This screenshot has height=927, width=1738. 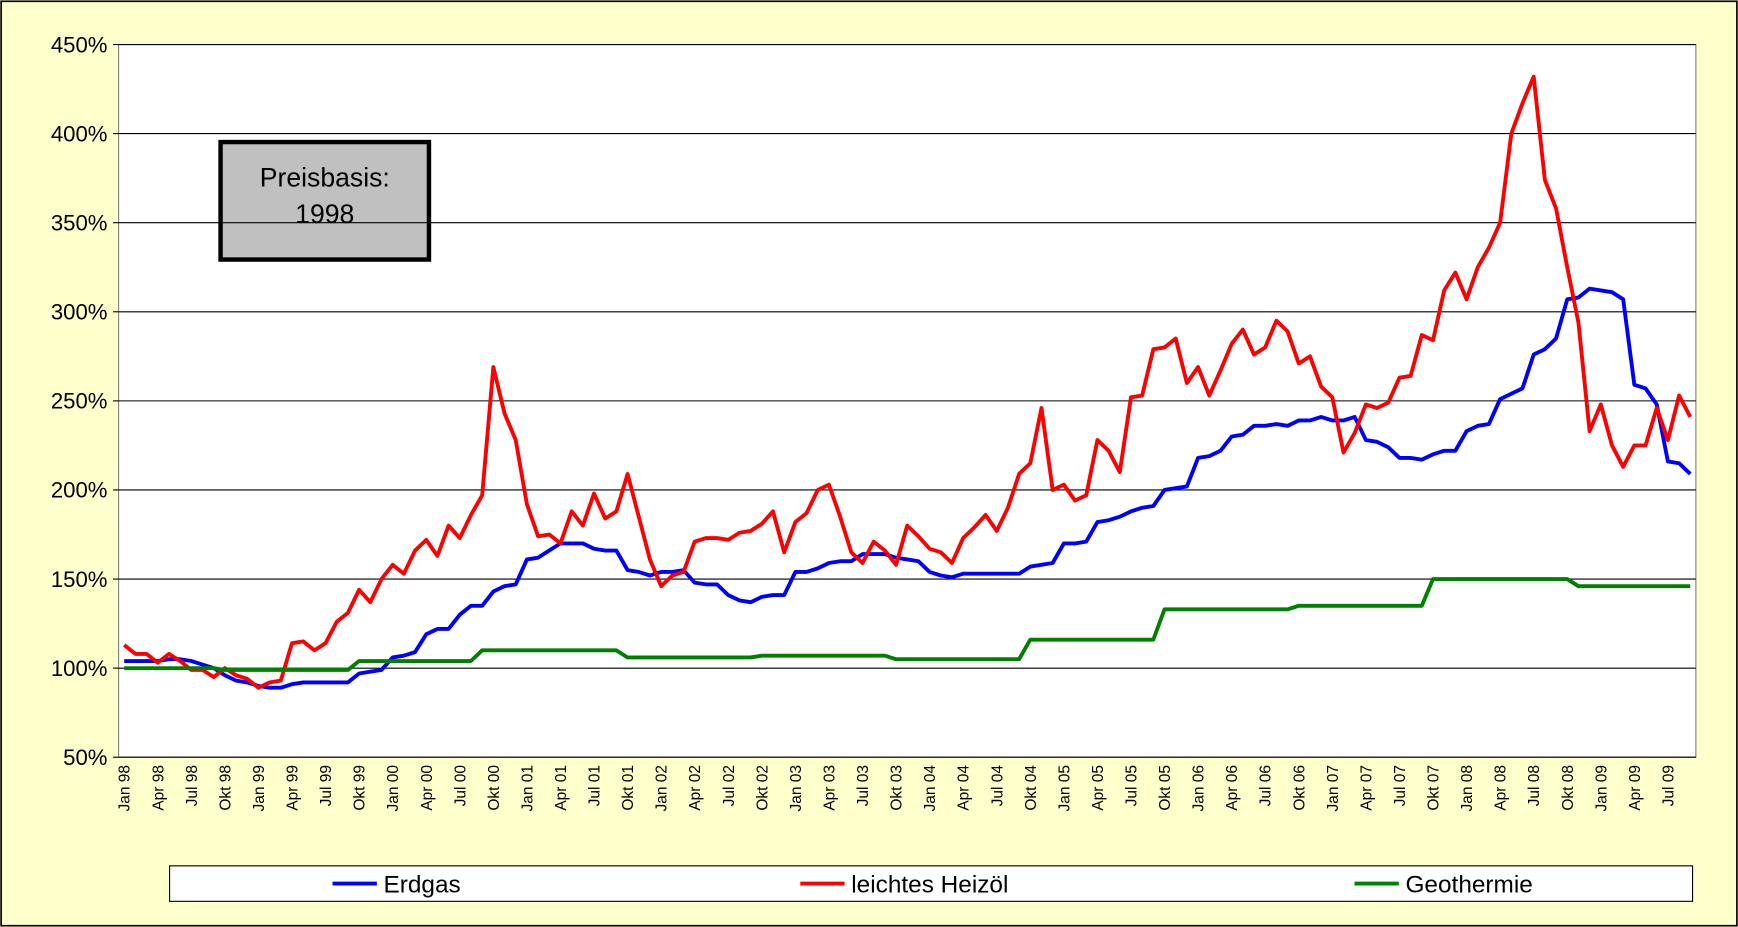 I want to click on x-tick-label: Jul 04, so click(x=997, y=786).